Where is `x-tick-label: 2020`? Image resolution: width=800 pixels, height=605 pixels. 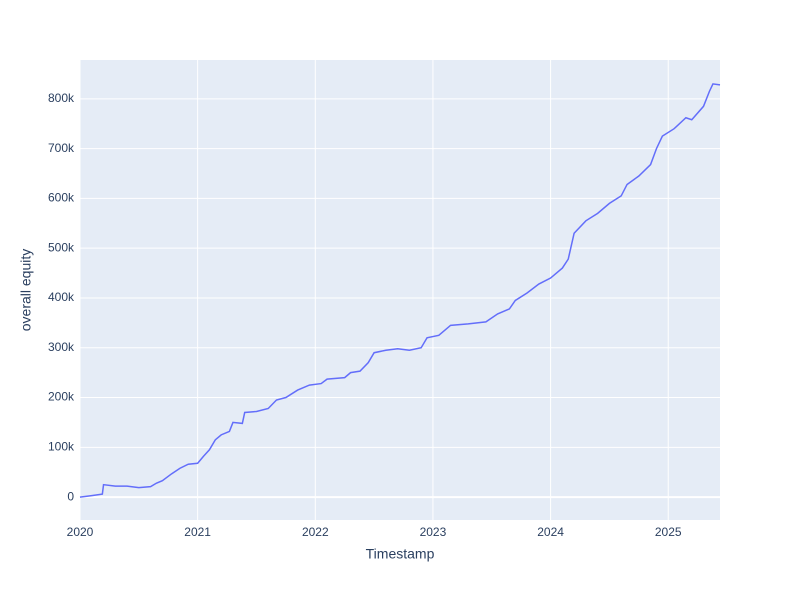 x-tick-label: 2020 is located at coordinates (80, 532).